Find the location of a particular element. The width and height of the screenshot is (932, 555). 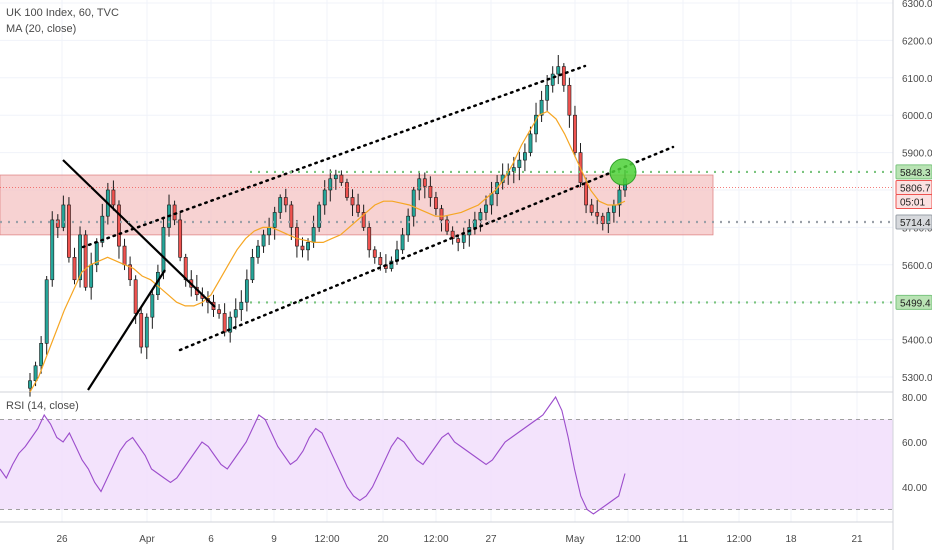

level-badge-label: 5714.4 is located at coordinates (915, 223).